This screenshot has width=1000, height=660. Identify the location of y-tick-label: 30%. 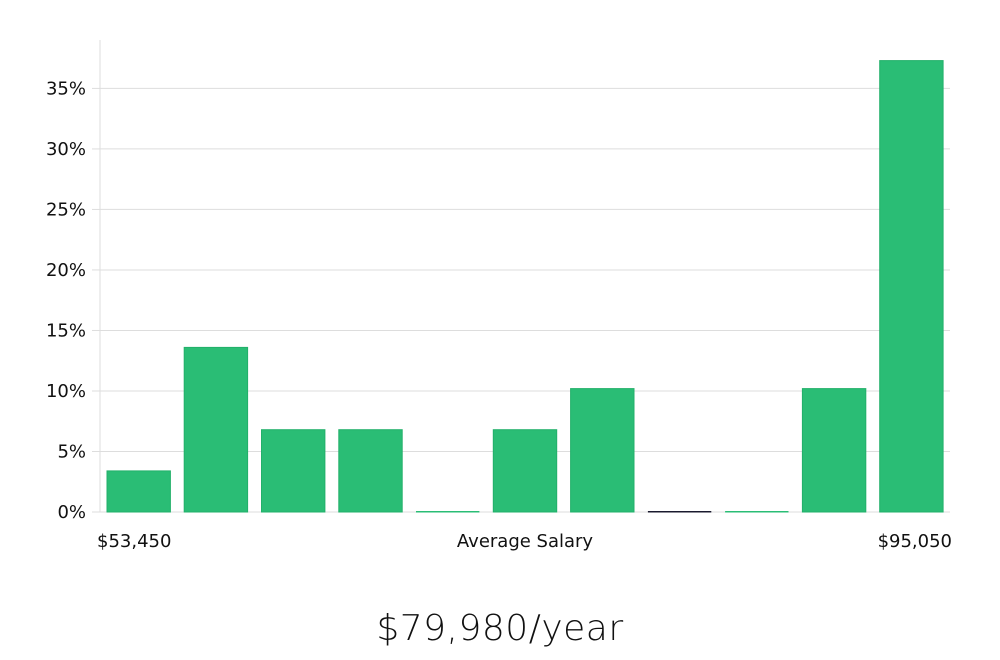
(66, 149).